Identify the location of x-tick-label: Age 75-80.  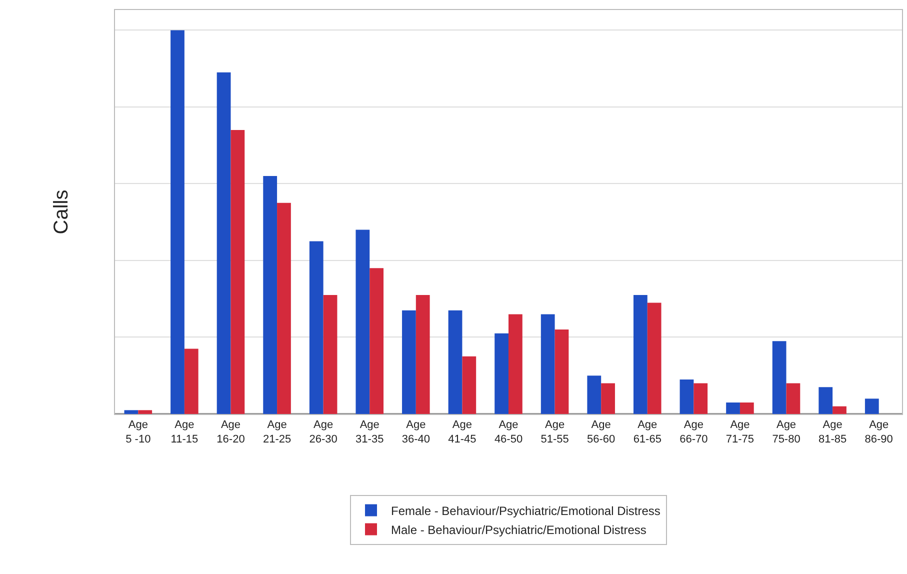
(786, 432).